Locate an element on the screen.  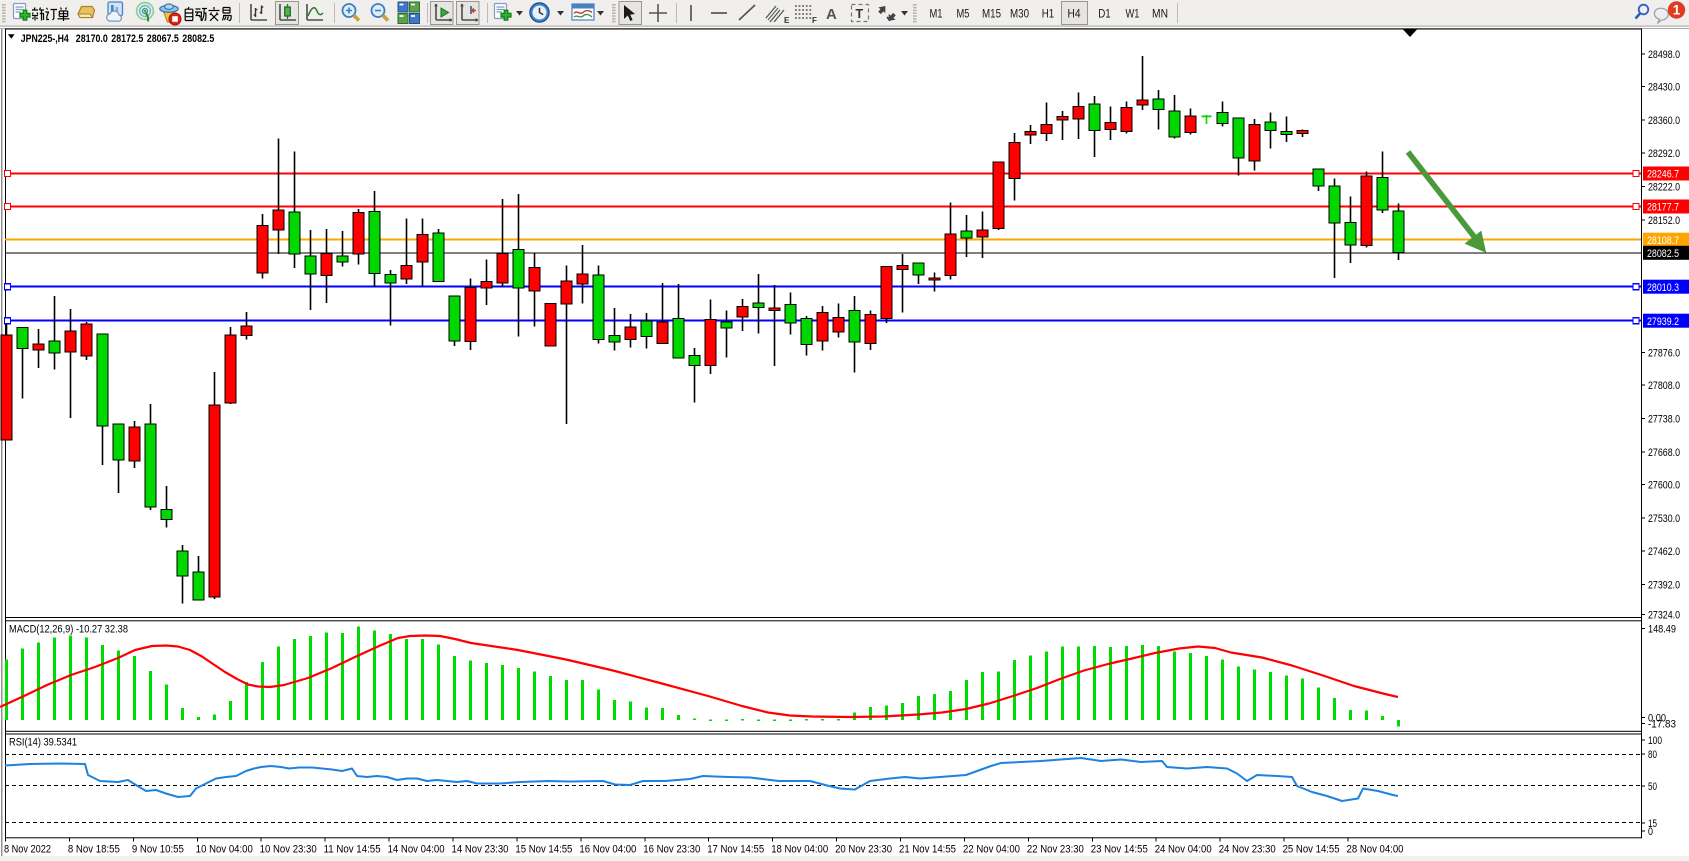
svg-text: M30 is located at coordinates (1019, 14).